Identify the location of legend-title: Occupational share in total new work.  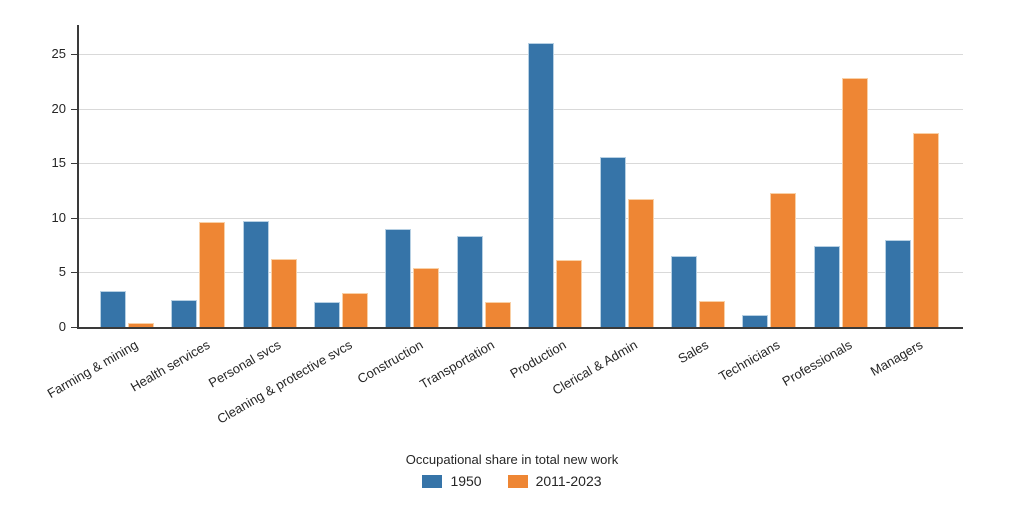
(512, 459).